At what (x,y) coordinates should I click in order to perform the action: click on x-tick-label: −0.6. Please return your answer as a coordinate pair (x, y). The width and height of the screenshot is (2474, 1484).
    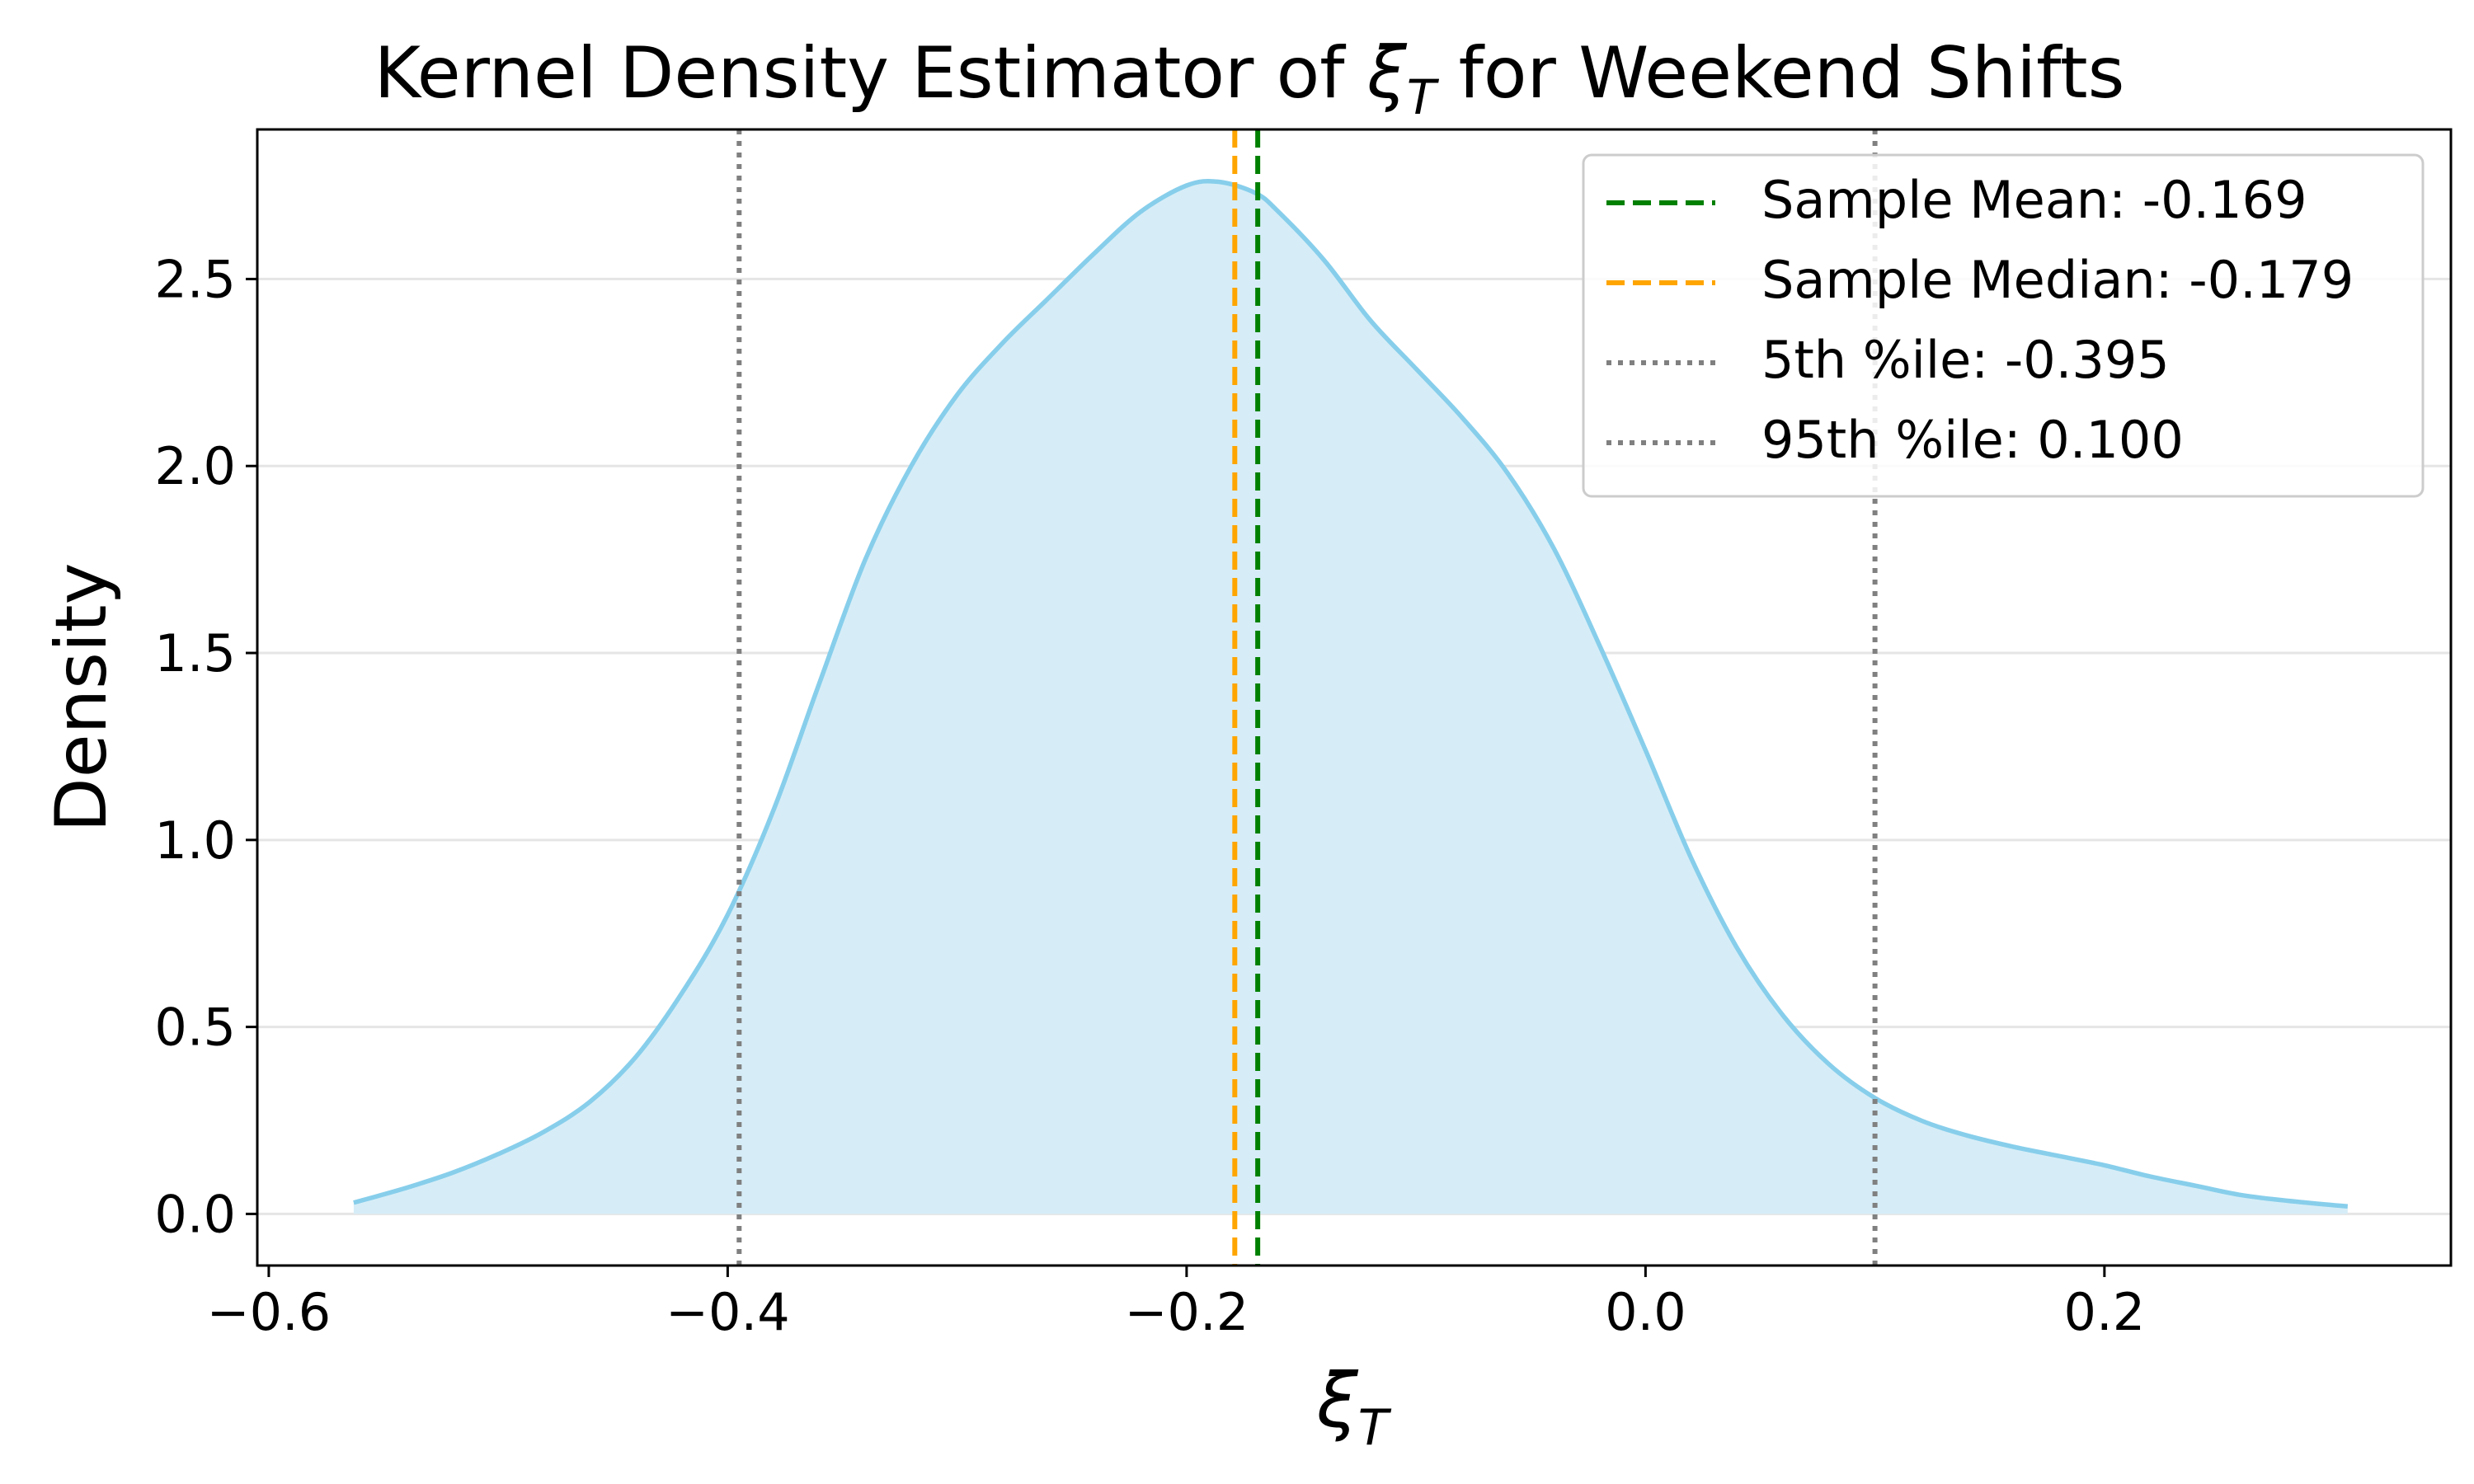
    Looking at the image, I should click on (269, 1312).